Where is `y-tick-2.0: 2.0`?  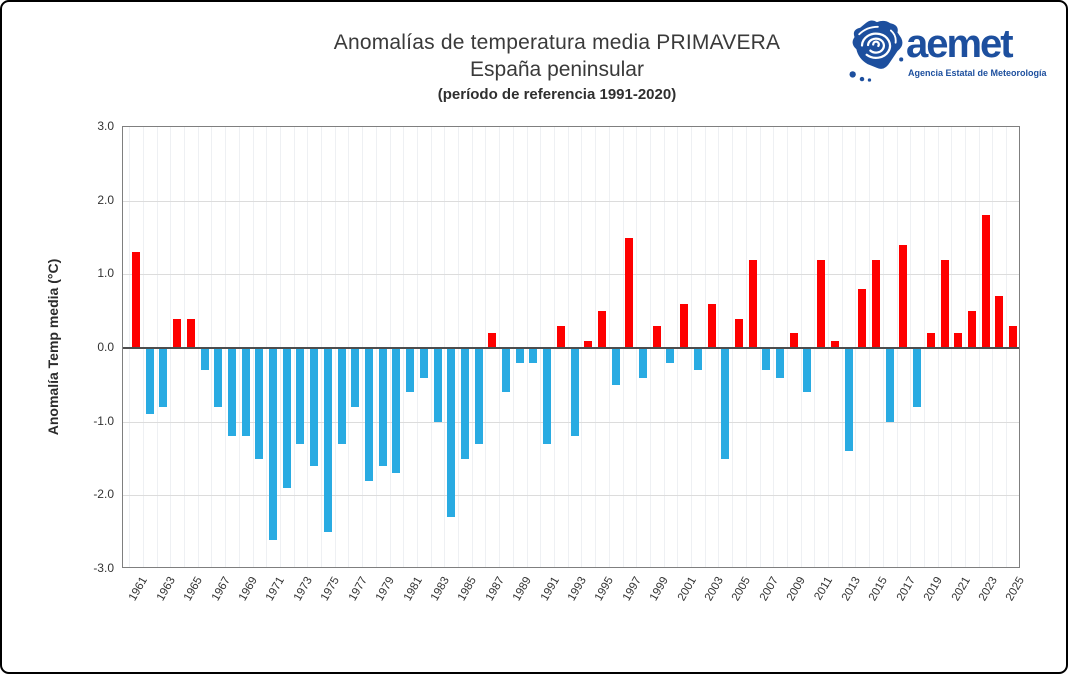 y-tick-2.0: 2.0 is located at coordinates (105, 199).